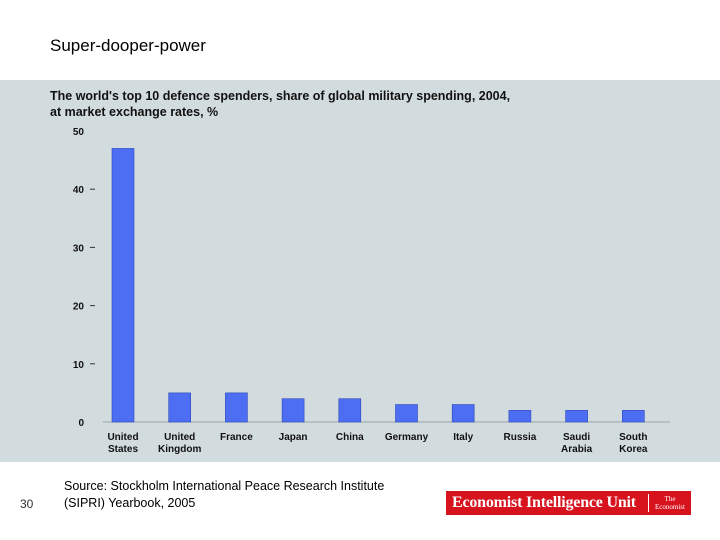 Image resolution: width=720 pixels, height=540 pixels. Describe the element at coordinates (520, 437) in the screenshot. I see `category-label: Russia` at that location.